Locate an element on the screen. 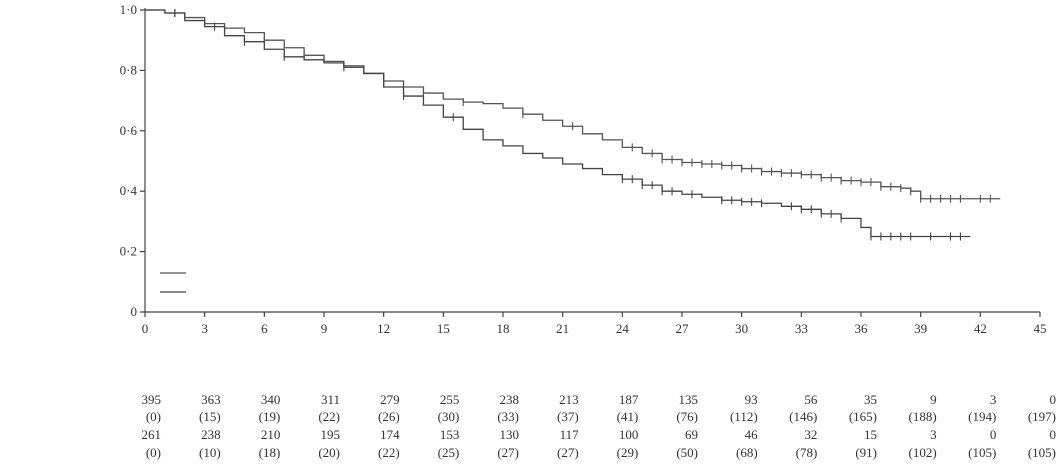 This screenshot has height=469, width=1063. risk-table-cell: 311 is located at coordinates (330, 399).